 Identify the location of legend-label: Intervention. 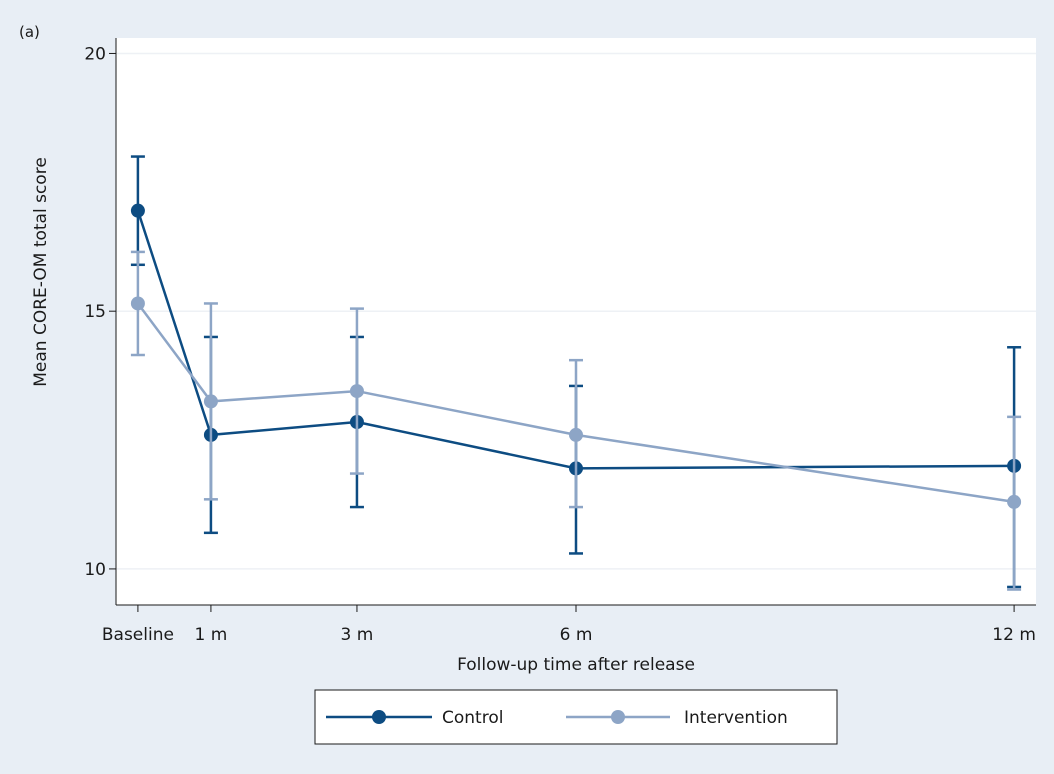
(736, 718).